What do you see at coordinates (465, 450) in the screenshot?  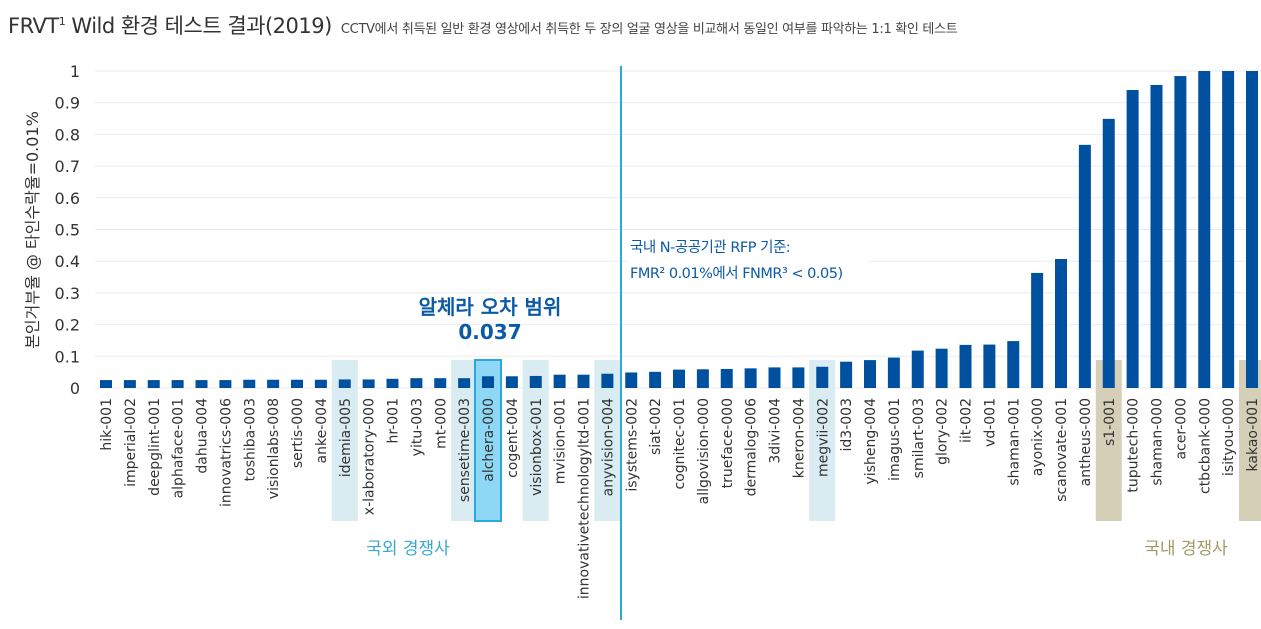 I see `x-tick-label: sensetime-003` at bounding box center [465, 450].